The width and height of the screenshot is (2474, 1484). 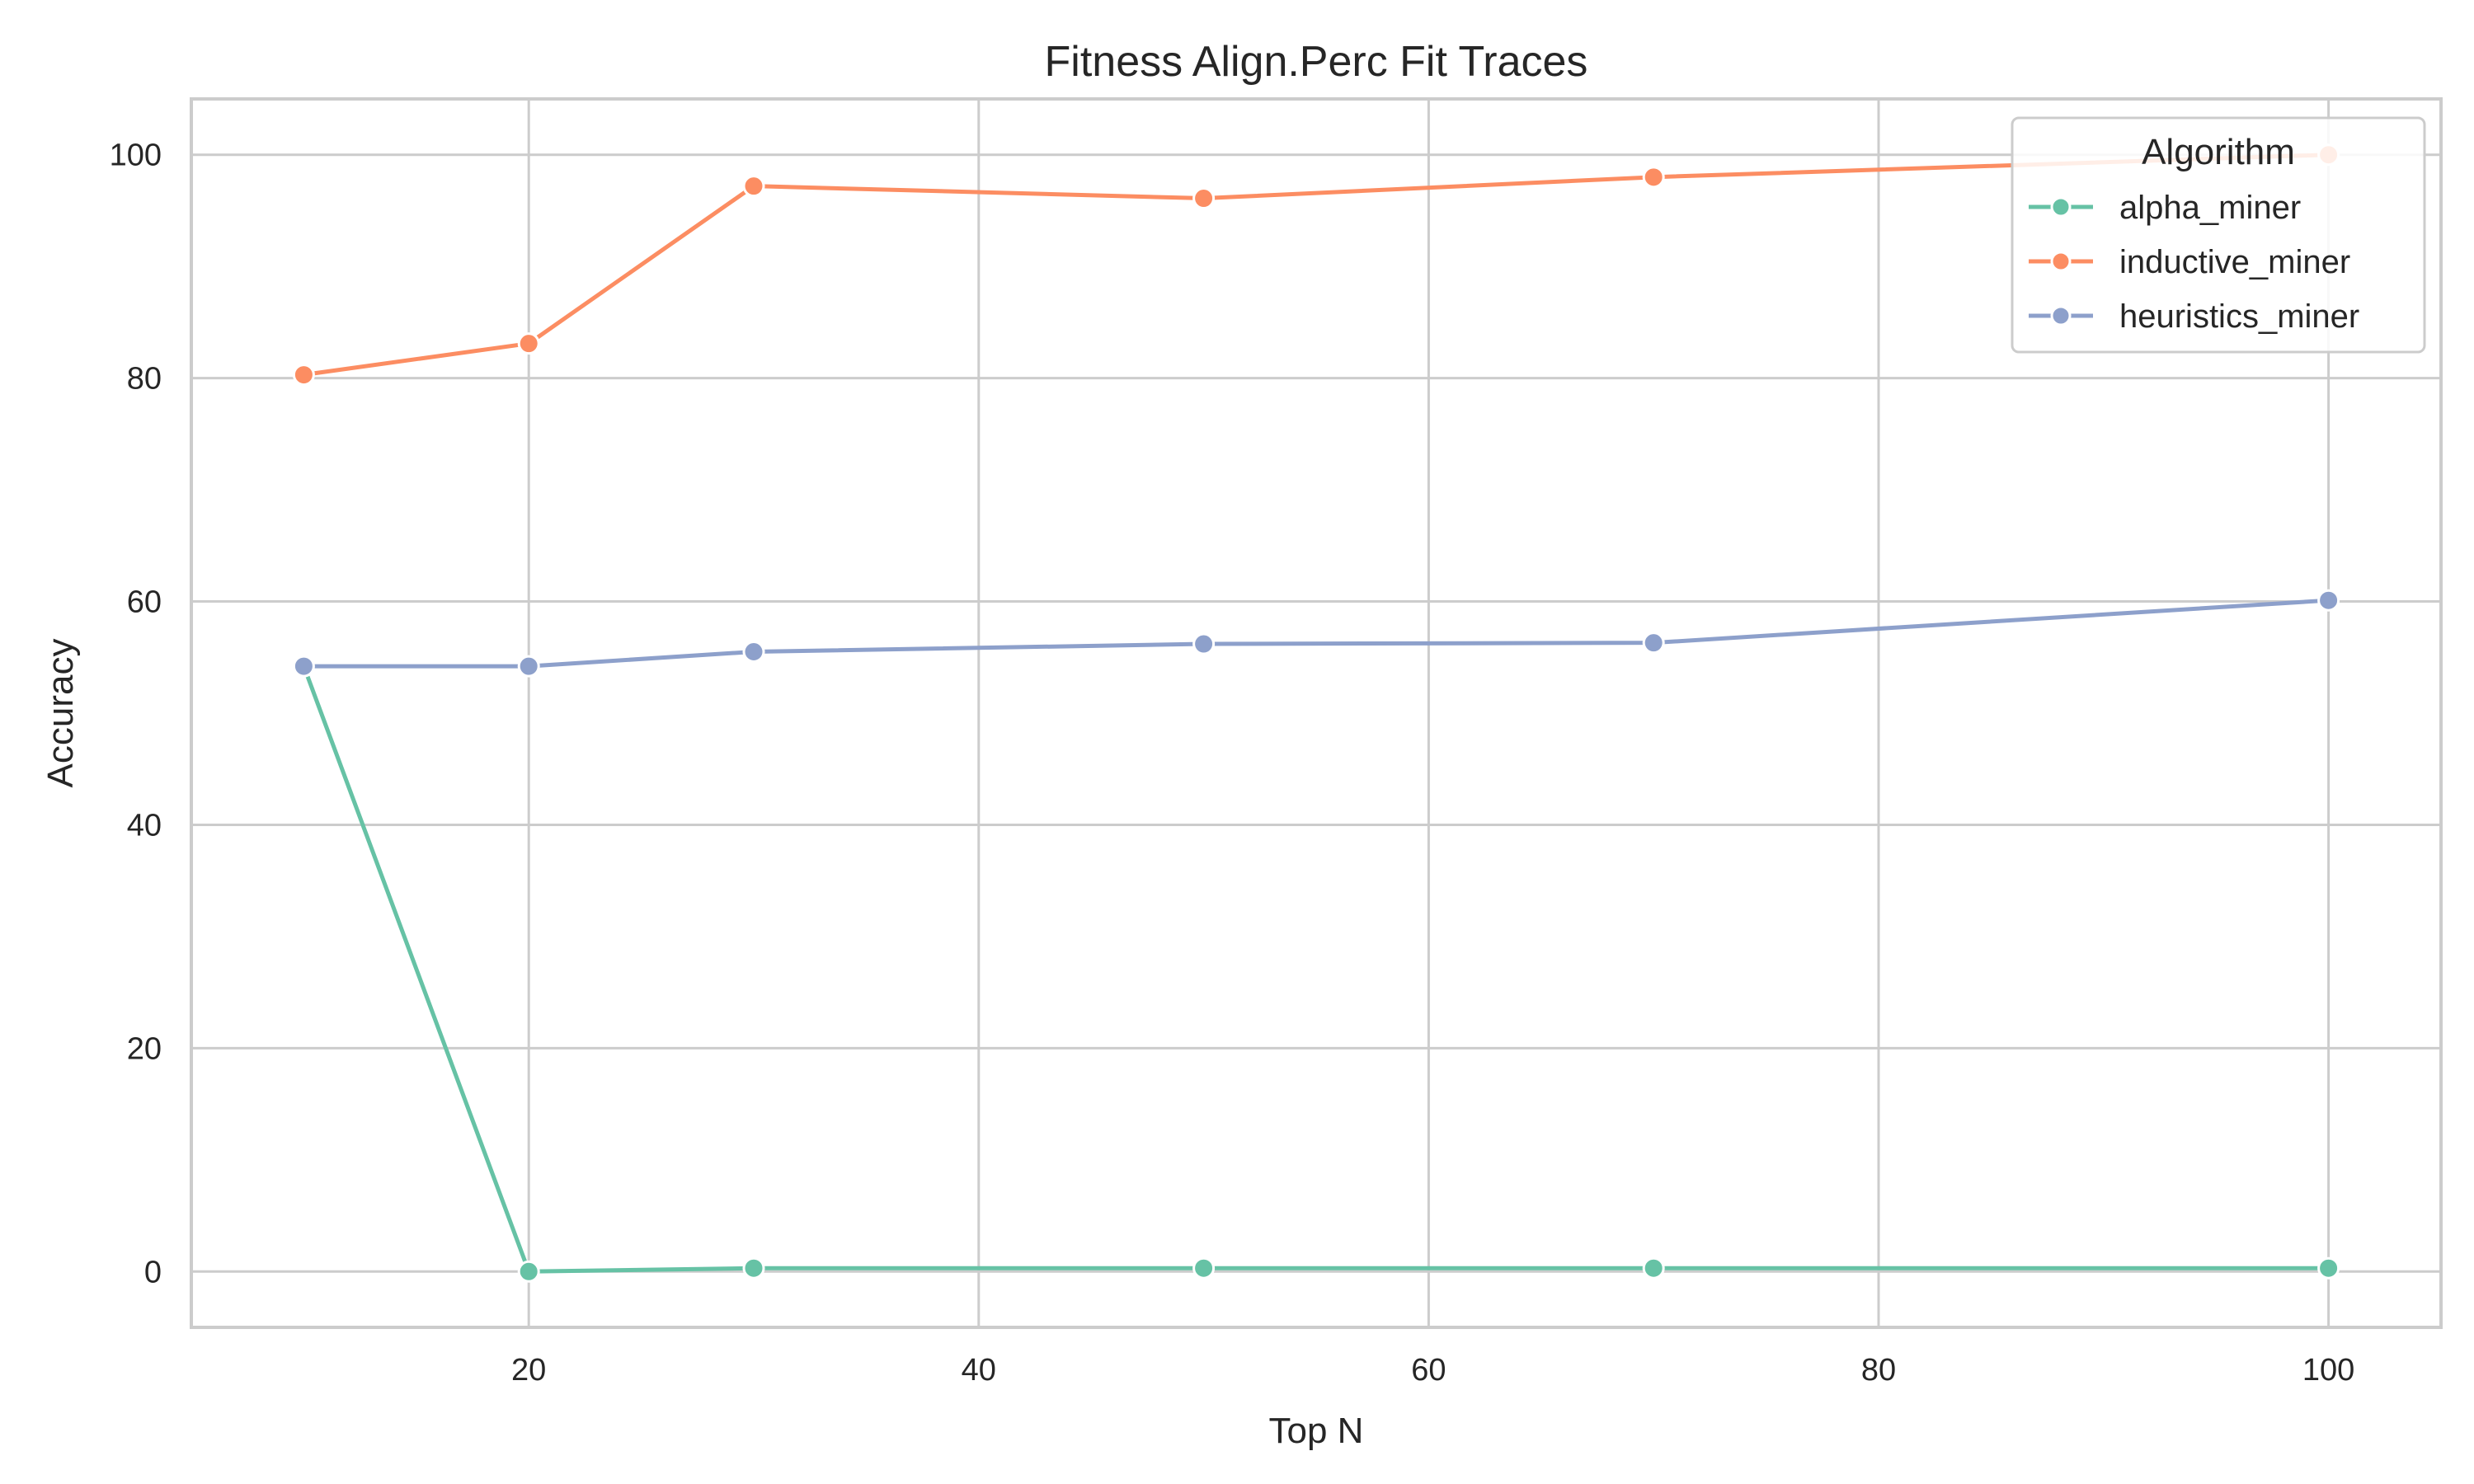 I want to click on legend-label: inductive_miner, so click(x=2234, y=262).